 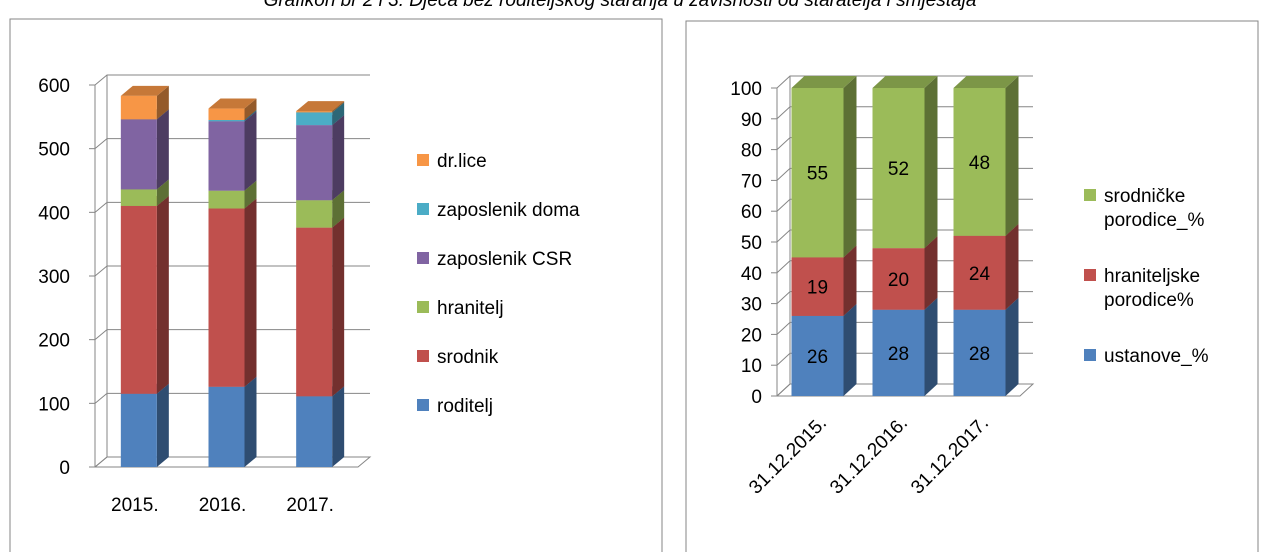 What do you see at coordinates (1156, 356) in the screenshot?
I see `legend-label: ustanove_%` at bounding box center [1156, 356].